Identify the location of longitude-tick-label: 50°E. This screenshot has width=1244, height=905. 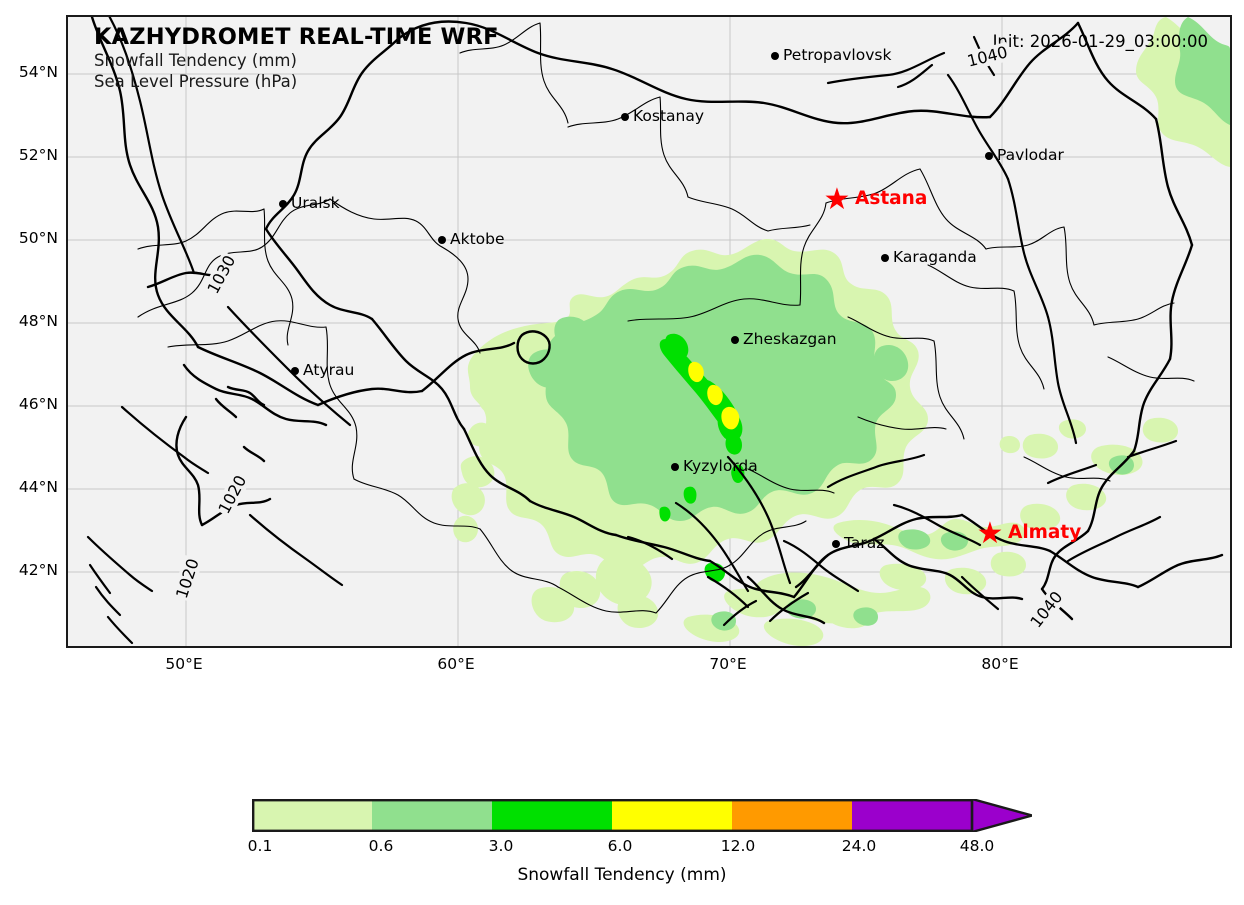
(184, 664).